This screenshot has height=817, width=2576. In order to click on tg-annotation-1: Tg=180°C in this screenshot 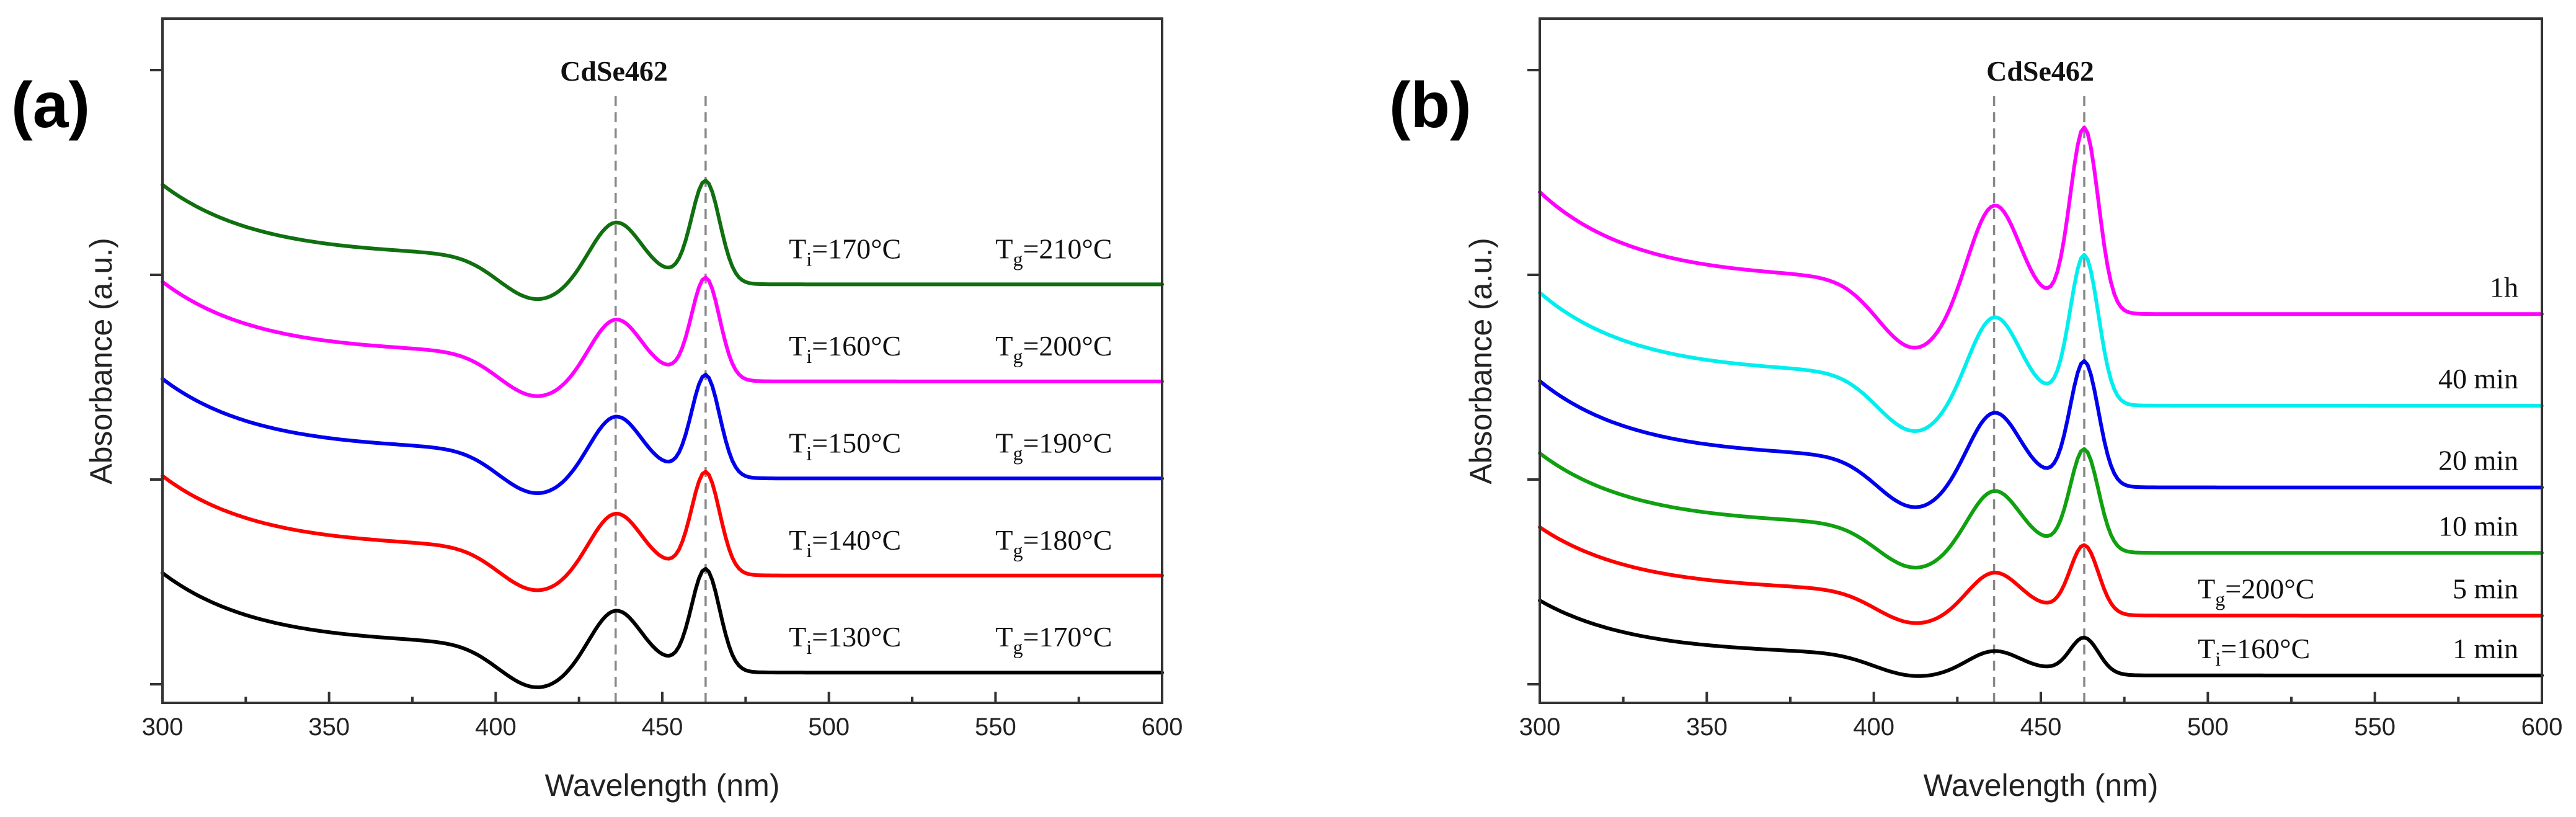, I will do `click(1053, 542)`.